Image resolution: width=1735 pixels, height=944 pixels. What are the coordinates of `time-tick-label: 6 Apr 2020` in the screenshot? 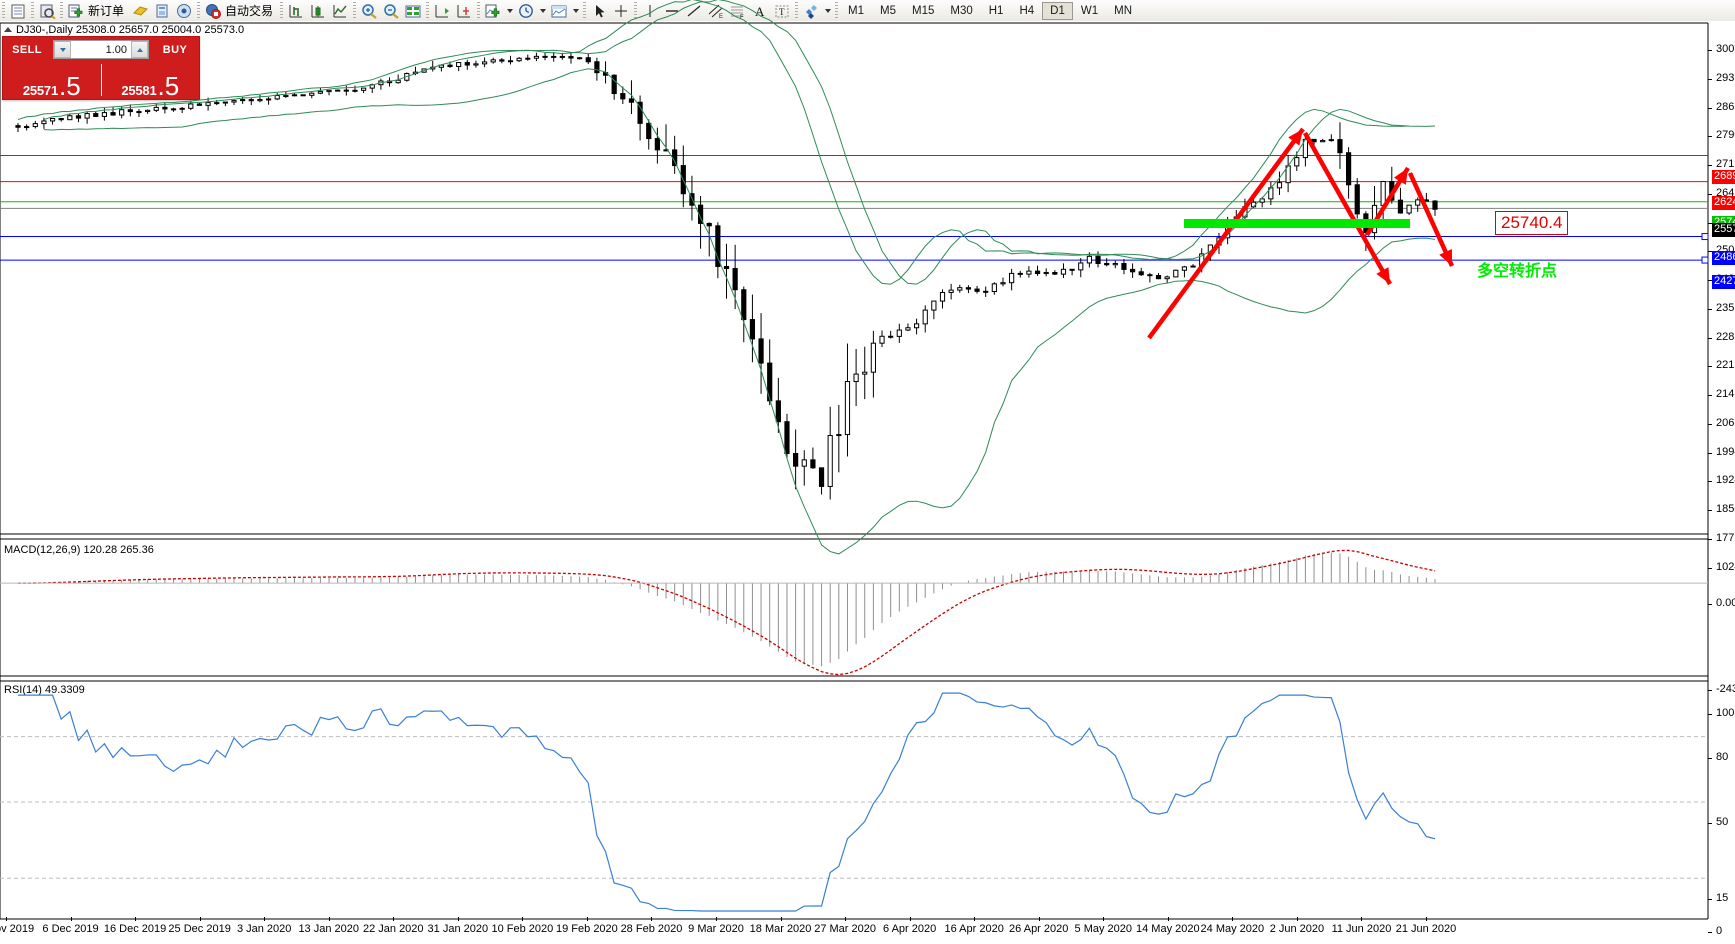 It's located at (910, 929).